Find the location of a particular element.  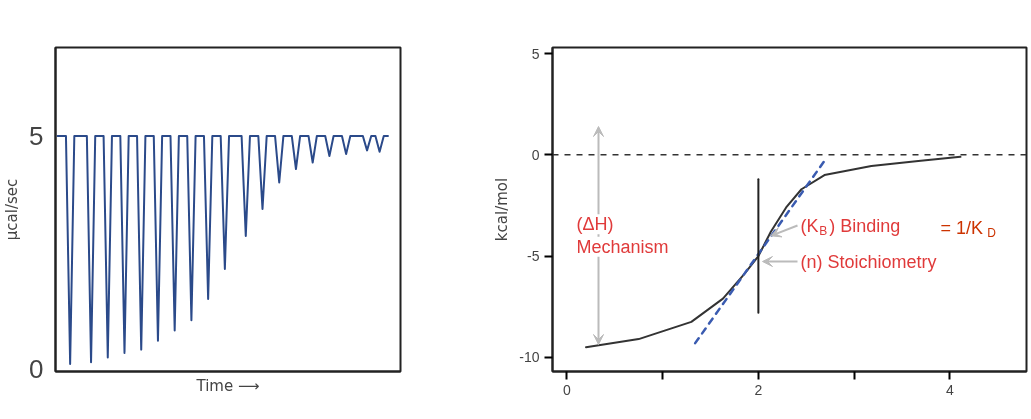

y-tick-label: -5 is located at coordinates (533, 256).